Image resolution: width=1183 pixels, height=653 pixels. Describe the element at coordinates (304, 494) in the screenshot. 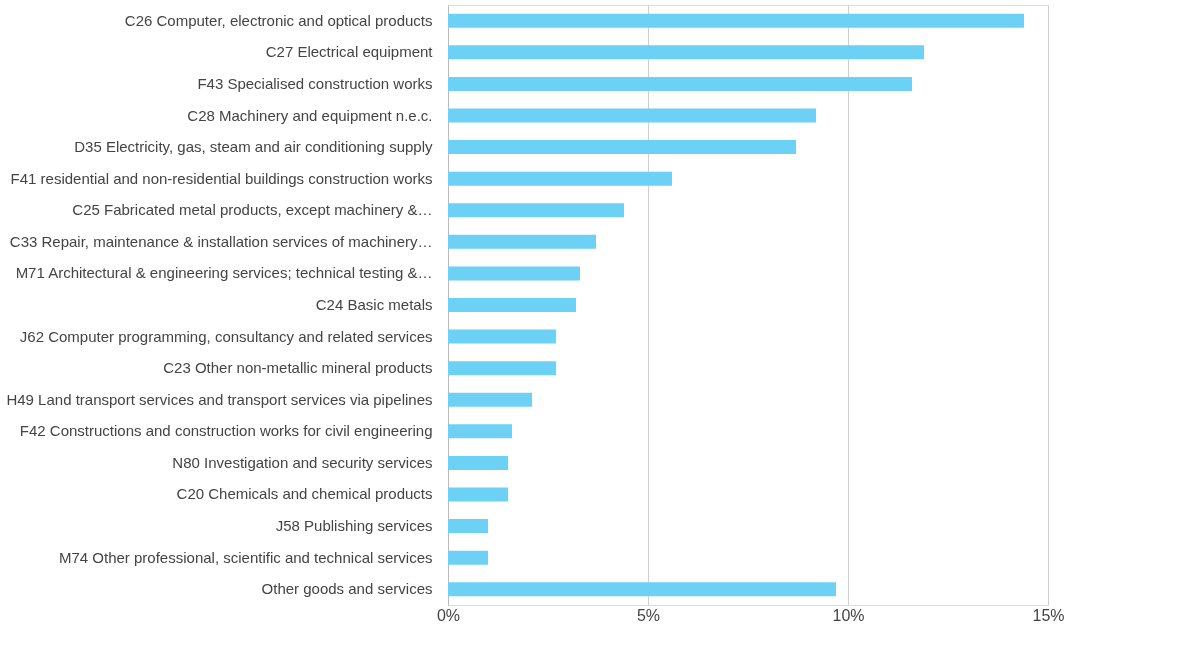

I see `y-tick-label: C20 Chemicals and chemical products` at that location.